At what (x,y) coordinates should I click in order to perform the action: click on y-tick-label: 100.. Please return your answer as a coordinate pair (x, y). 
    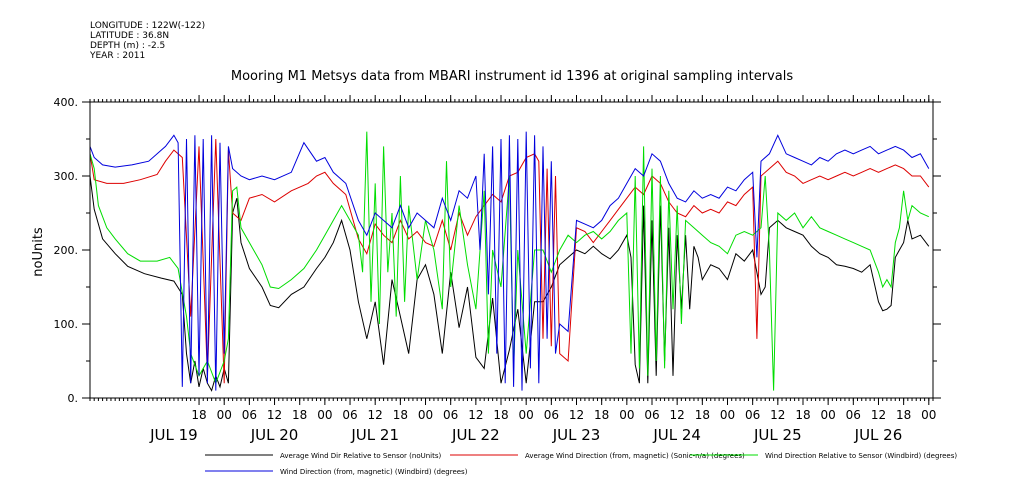
    Looking at the image, I should click on (66, 324).